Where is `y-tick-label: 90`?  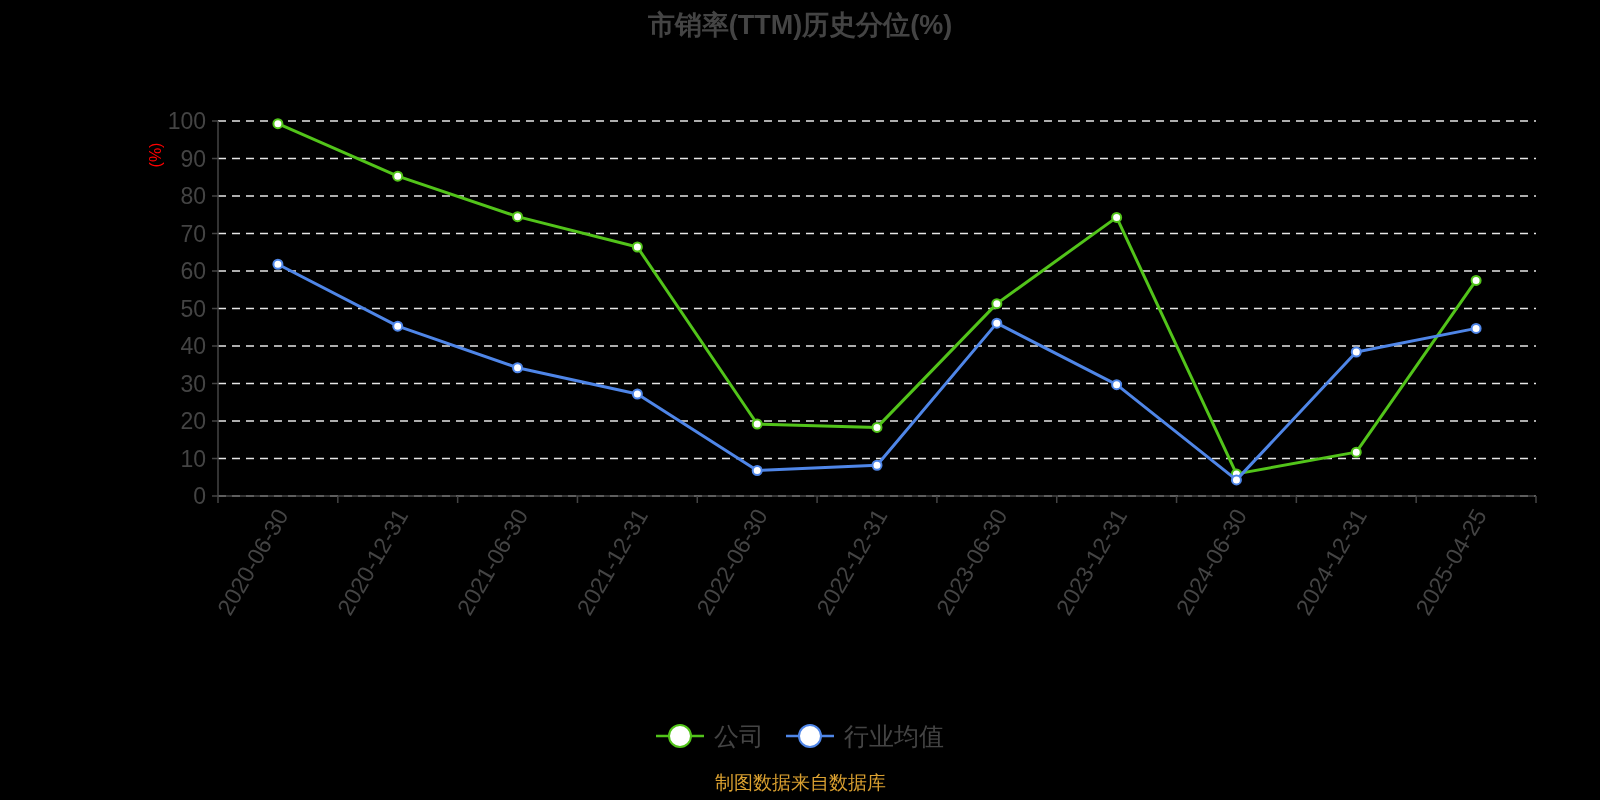 y-tick-label: 90 is located at coordinates (193, 158).